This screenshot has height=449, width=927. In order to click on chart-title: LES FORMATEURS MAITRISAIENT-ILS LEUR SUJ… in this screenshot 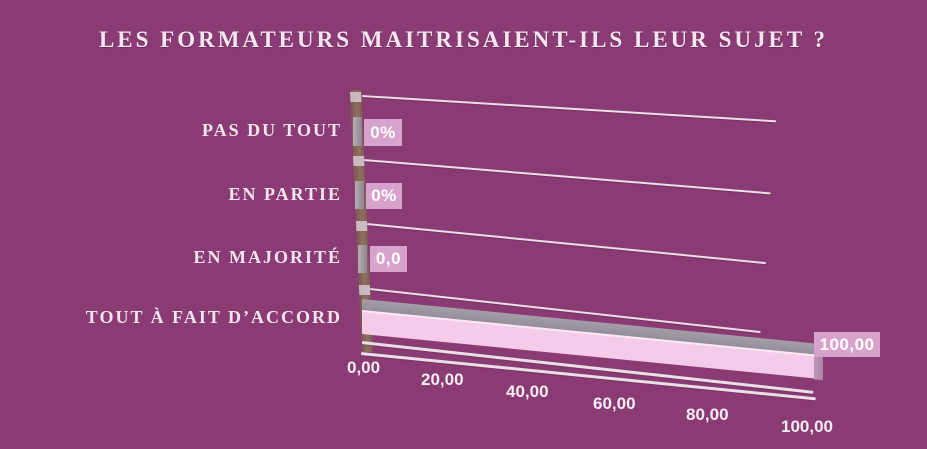, I will do `click(463, 39)`.